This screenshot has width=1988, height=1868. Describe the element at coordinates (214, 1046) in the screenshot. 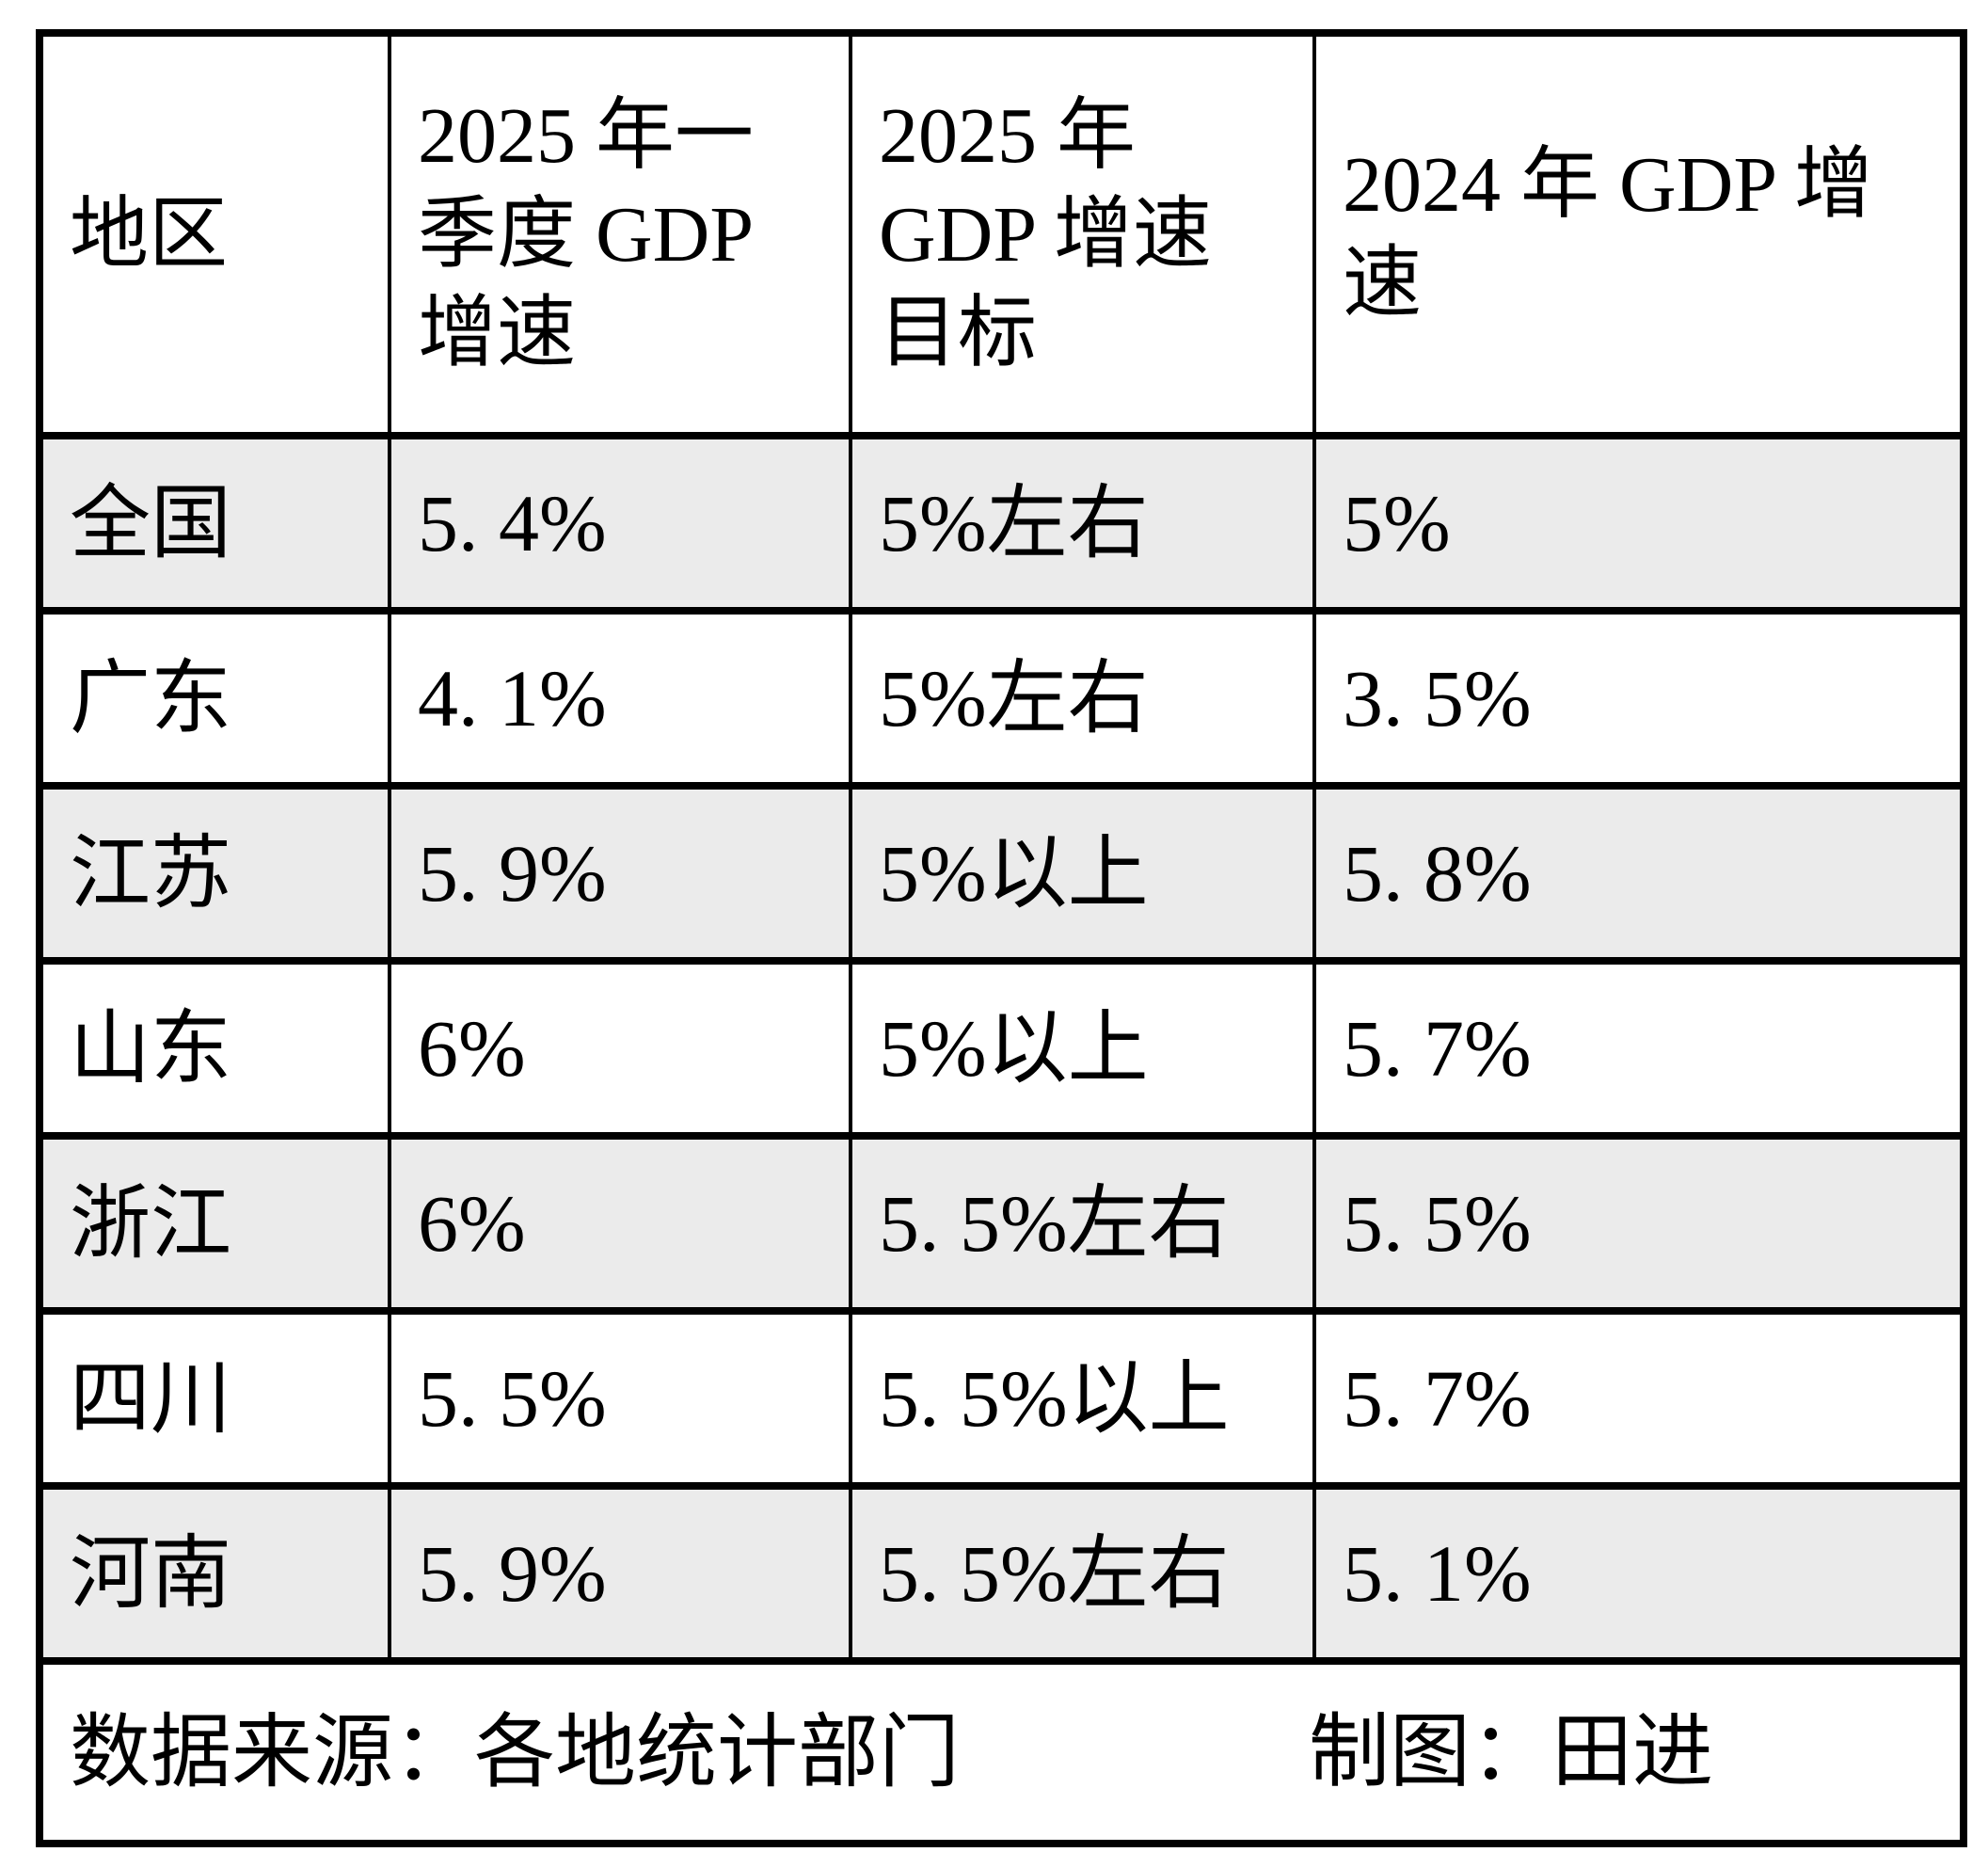

I see `region-cell: 山东` at that location.